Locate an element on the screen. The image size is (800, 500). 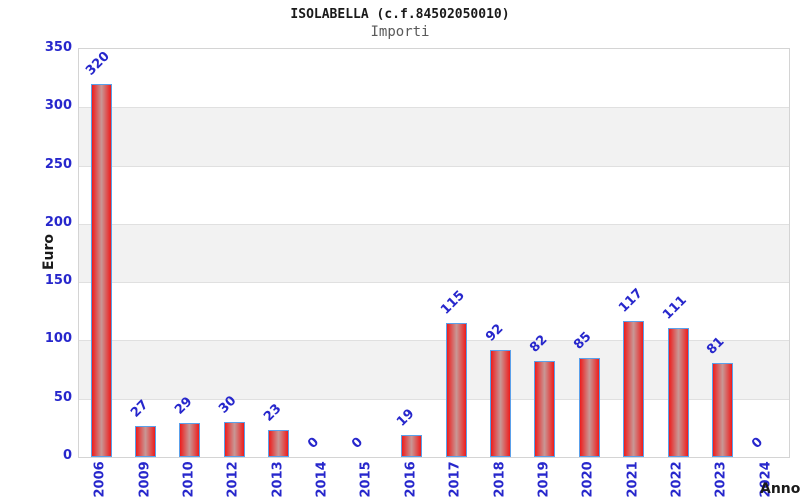
y-axis-label: Euro is located at coordinates (49, 252).